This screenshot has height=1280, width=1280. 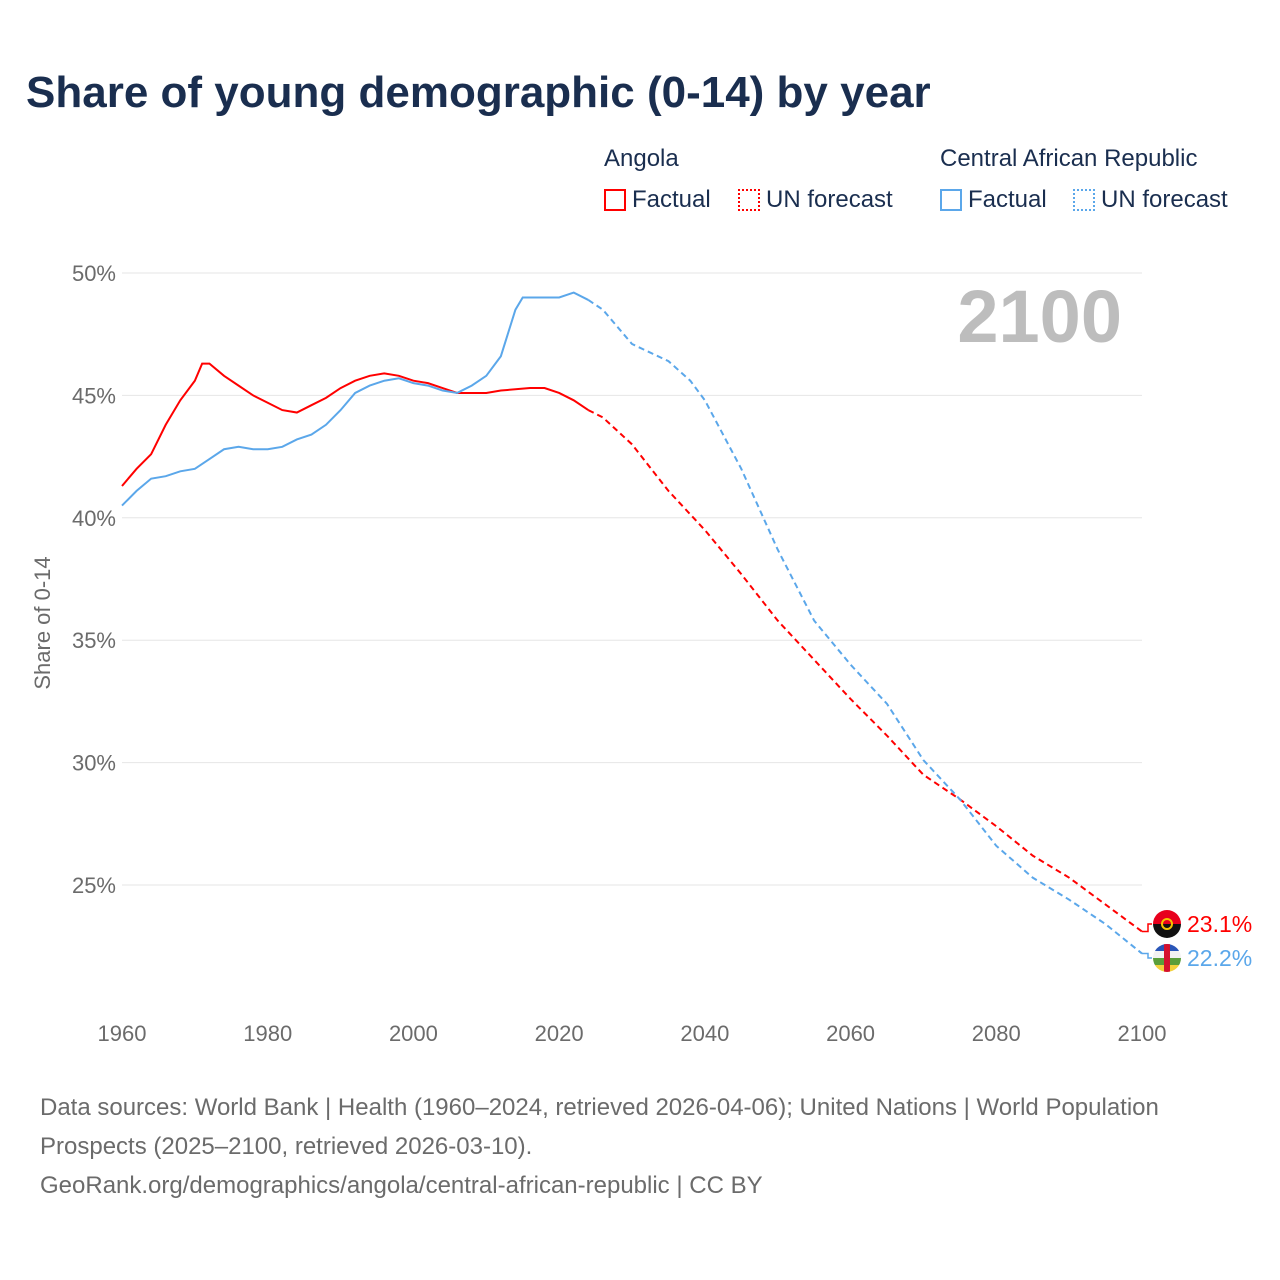 I want to click on car-flag-icon, so click(x=1167, y=958).